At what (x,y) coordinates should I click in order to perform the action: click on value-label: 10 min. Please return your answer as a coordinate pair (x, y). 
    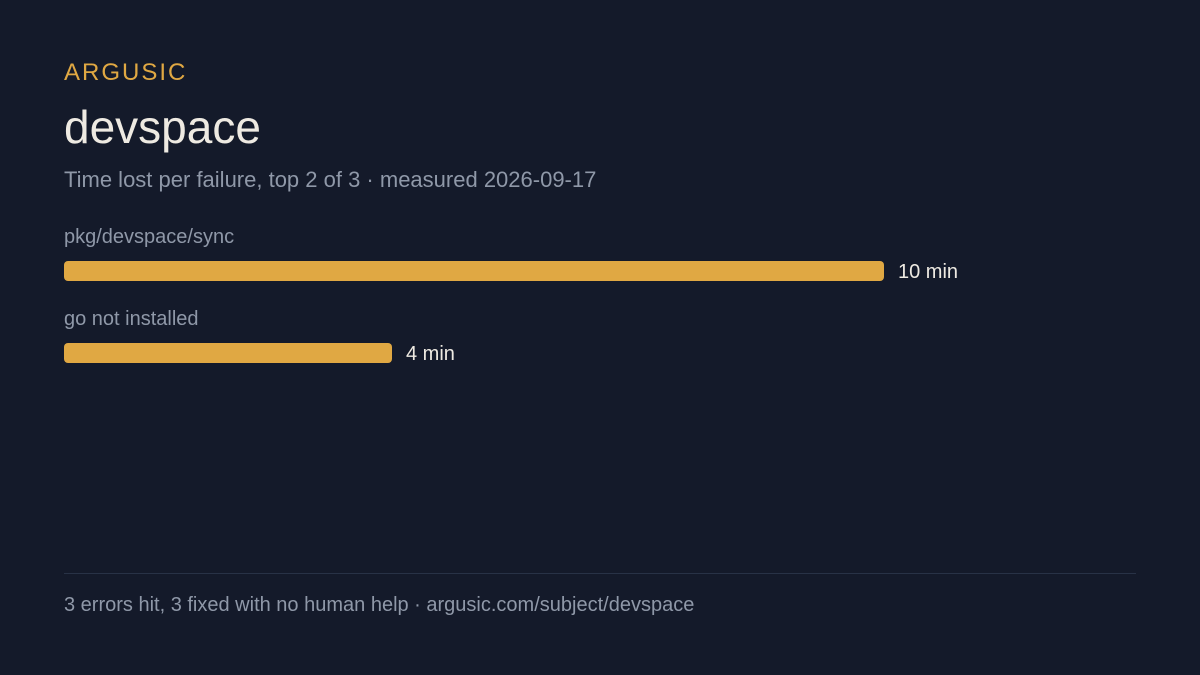
    Looking at the image, I should click on (928, 272).